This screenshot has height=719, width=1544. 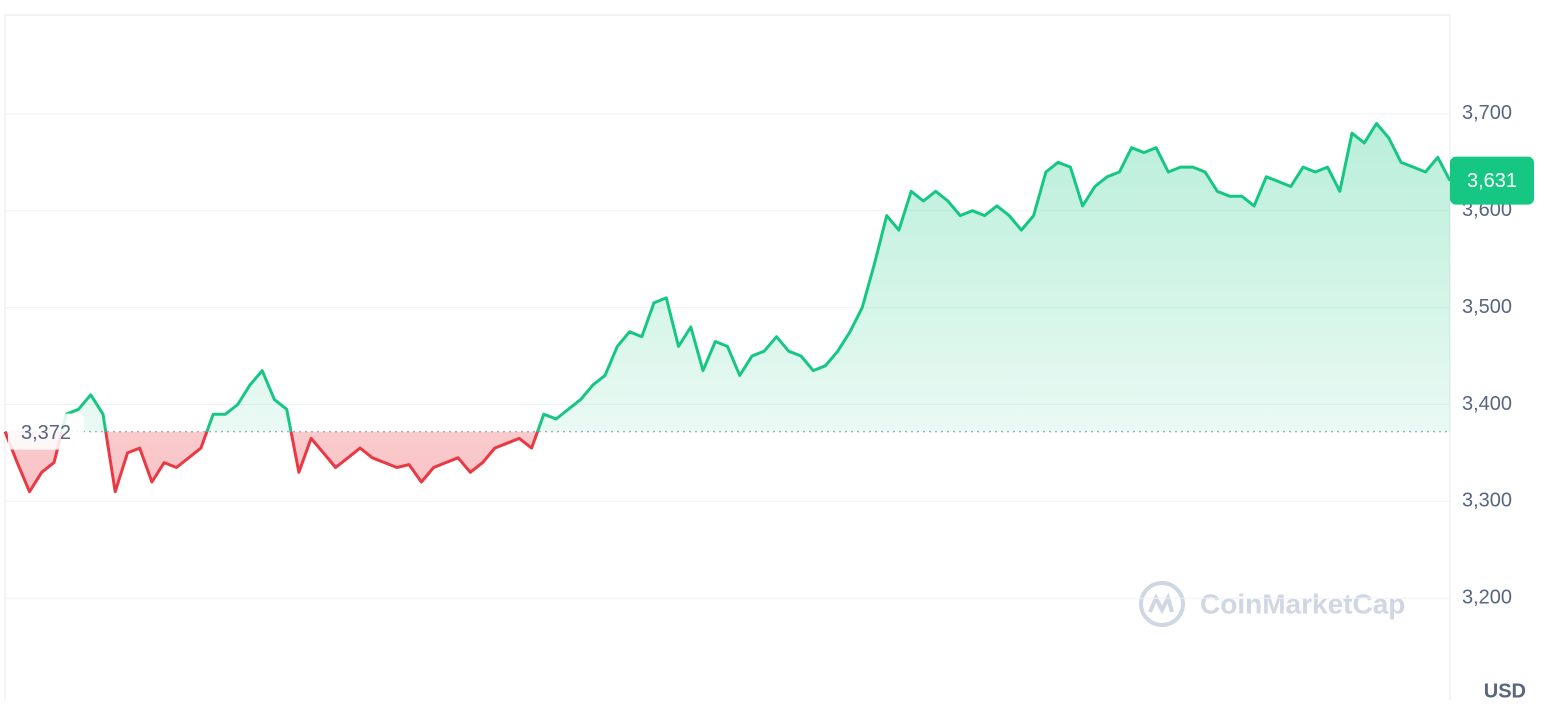 I want to click on current-price-badge: 3,631, so click(x=1492, y=180).